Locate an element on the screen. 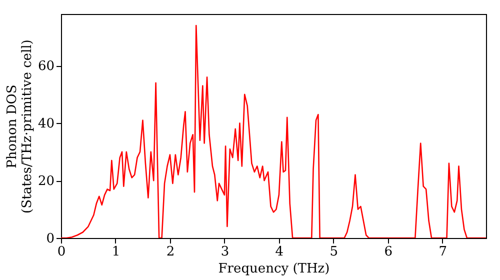  y-axis-title: Phonon DOS (States/THz·primitive cell) is located at coordinates (19, 126).